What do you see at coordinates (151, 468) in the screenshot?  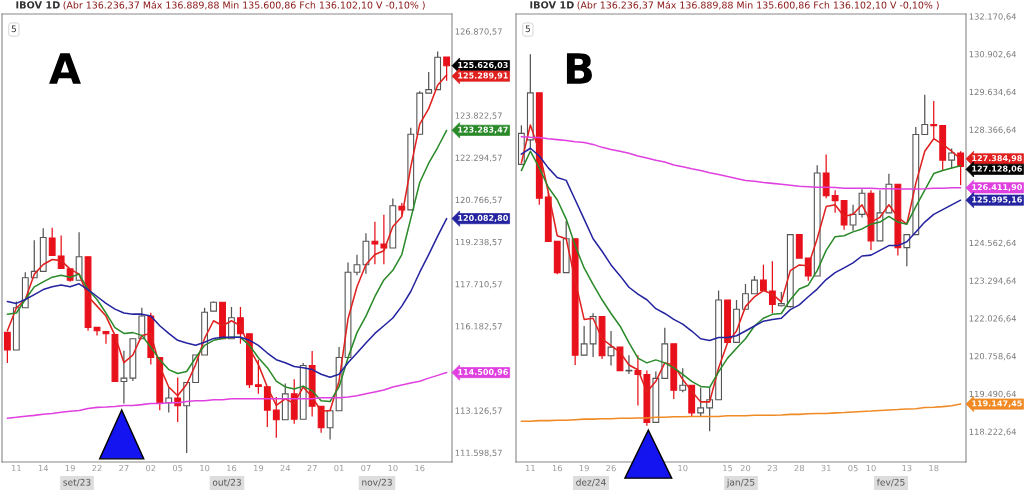 I see `x-tick-label: 02` at bounding box center [151, 468].